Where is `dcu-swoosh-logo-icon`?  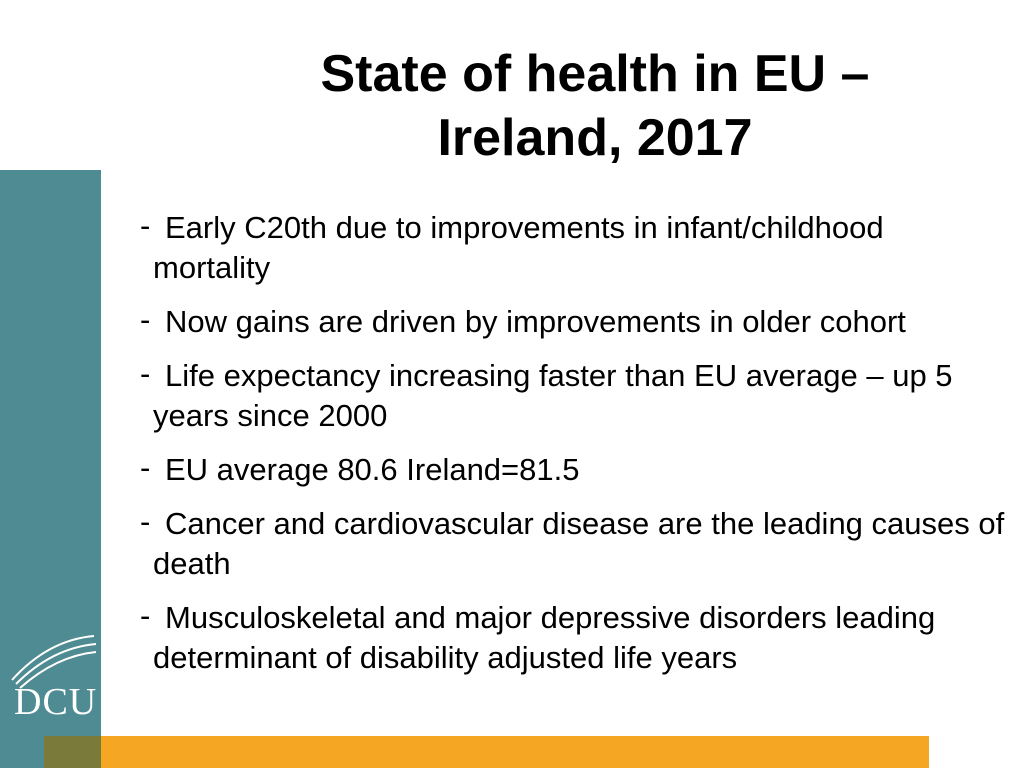
dcu-swoosh-logo-icon is located at coordinates (54, 662).